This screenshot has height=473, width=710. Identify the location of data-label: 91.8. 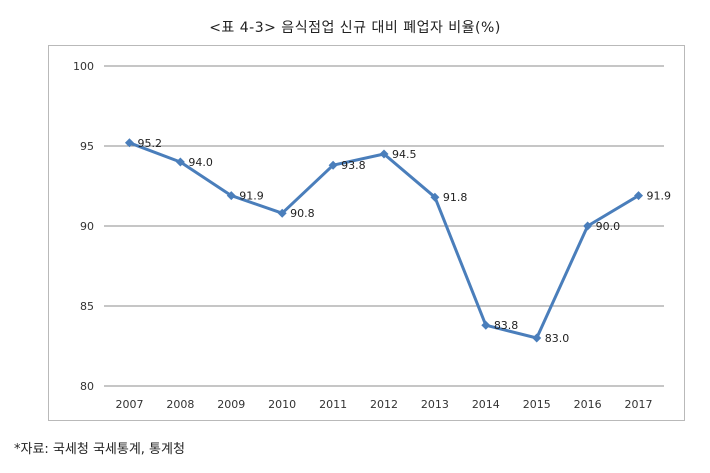
(455, 197).